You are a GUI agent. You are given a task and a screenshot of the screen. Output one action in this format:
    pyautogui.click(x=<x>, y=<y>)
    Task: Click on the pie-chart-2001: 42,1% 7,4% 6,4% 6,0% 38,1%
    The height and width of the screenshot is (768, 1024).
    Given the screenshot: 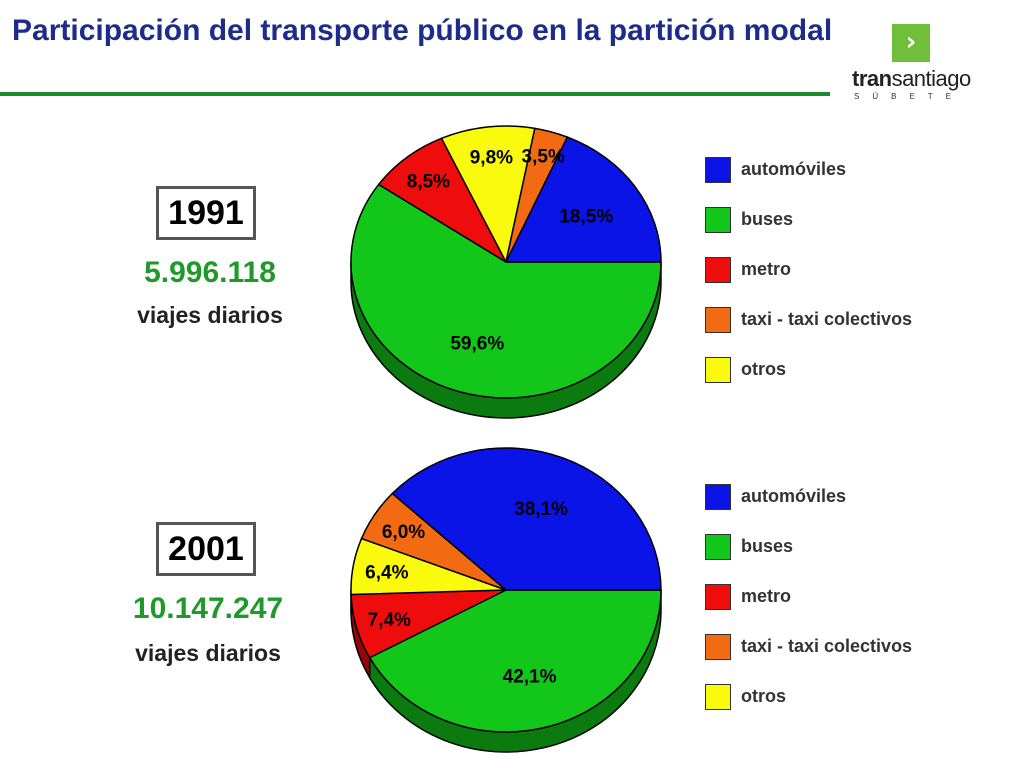 What is the action you would take?
    pyautogui.click(x=506, y=600)
    